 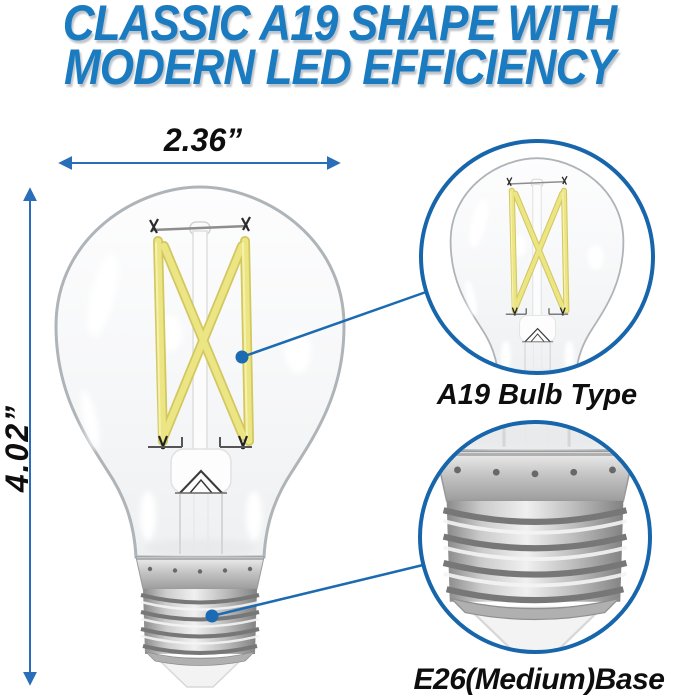 I want to click on height-dimension-label: 4.02”, so click(x=17, y=448).